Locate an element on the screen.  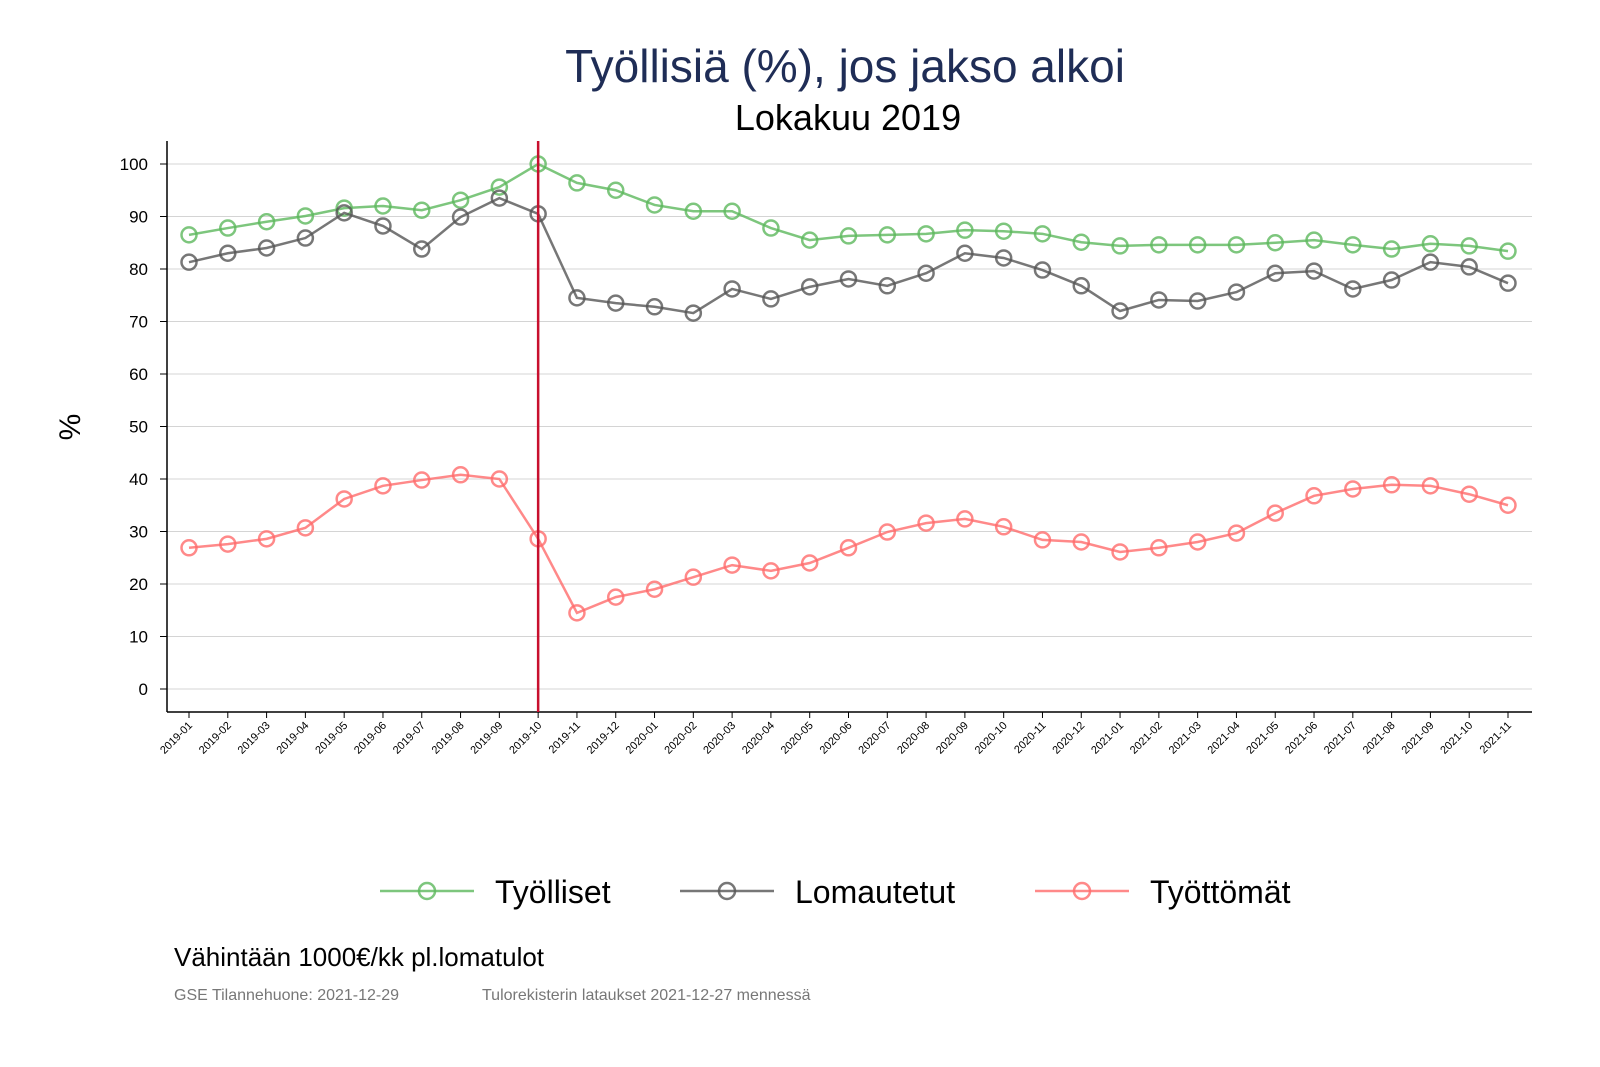
series-työlliset is located at coordinates (848, 207).